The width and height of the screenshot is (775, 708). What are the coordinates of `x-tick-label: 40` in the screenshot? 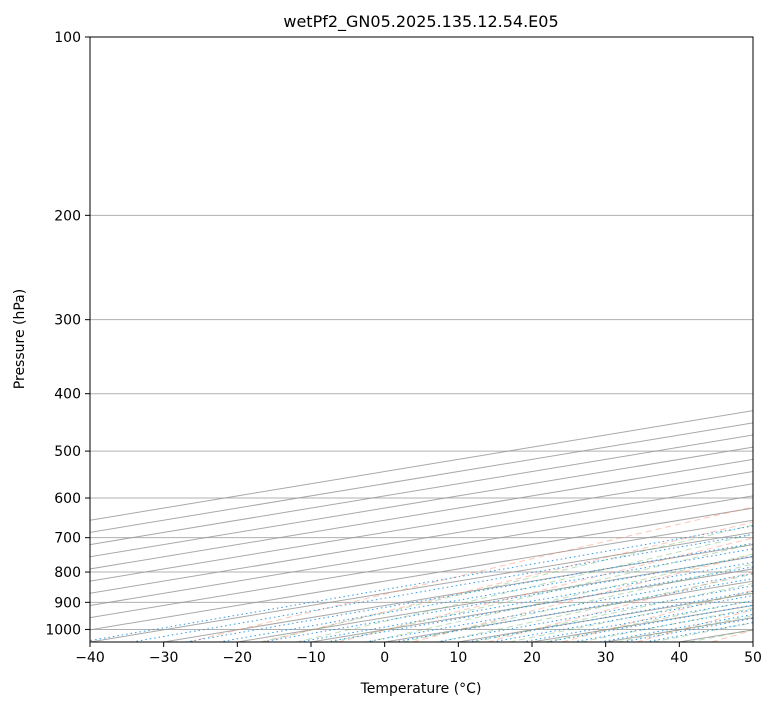 It's located at (679, 658).